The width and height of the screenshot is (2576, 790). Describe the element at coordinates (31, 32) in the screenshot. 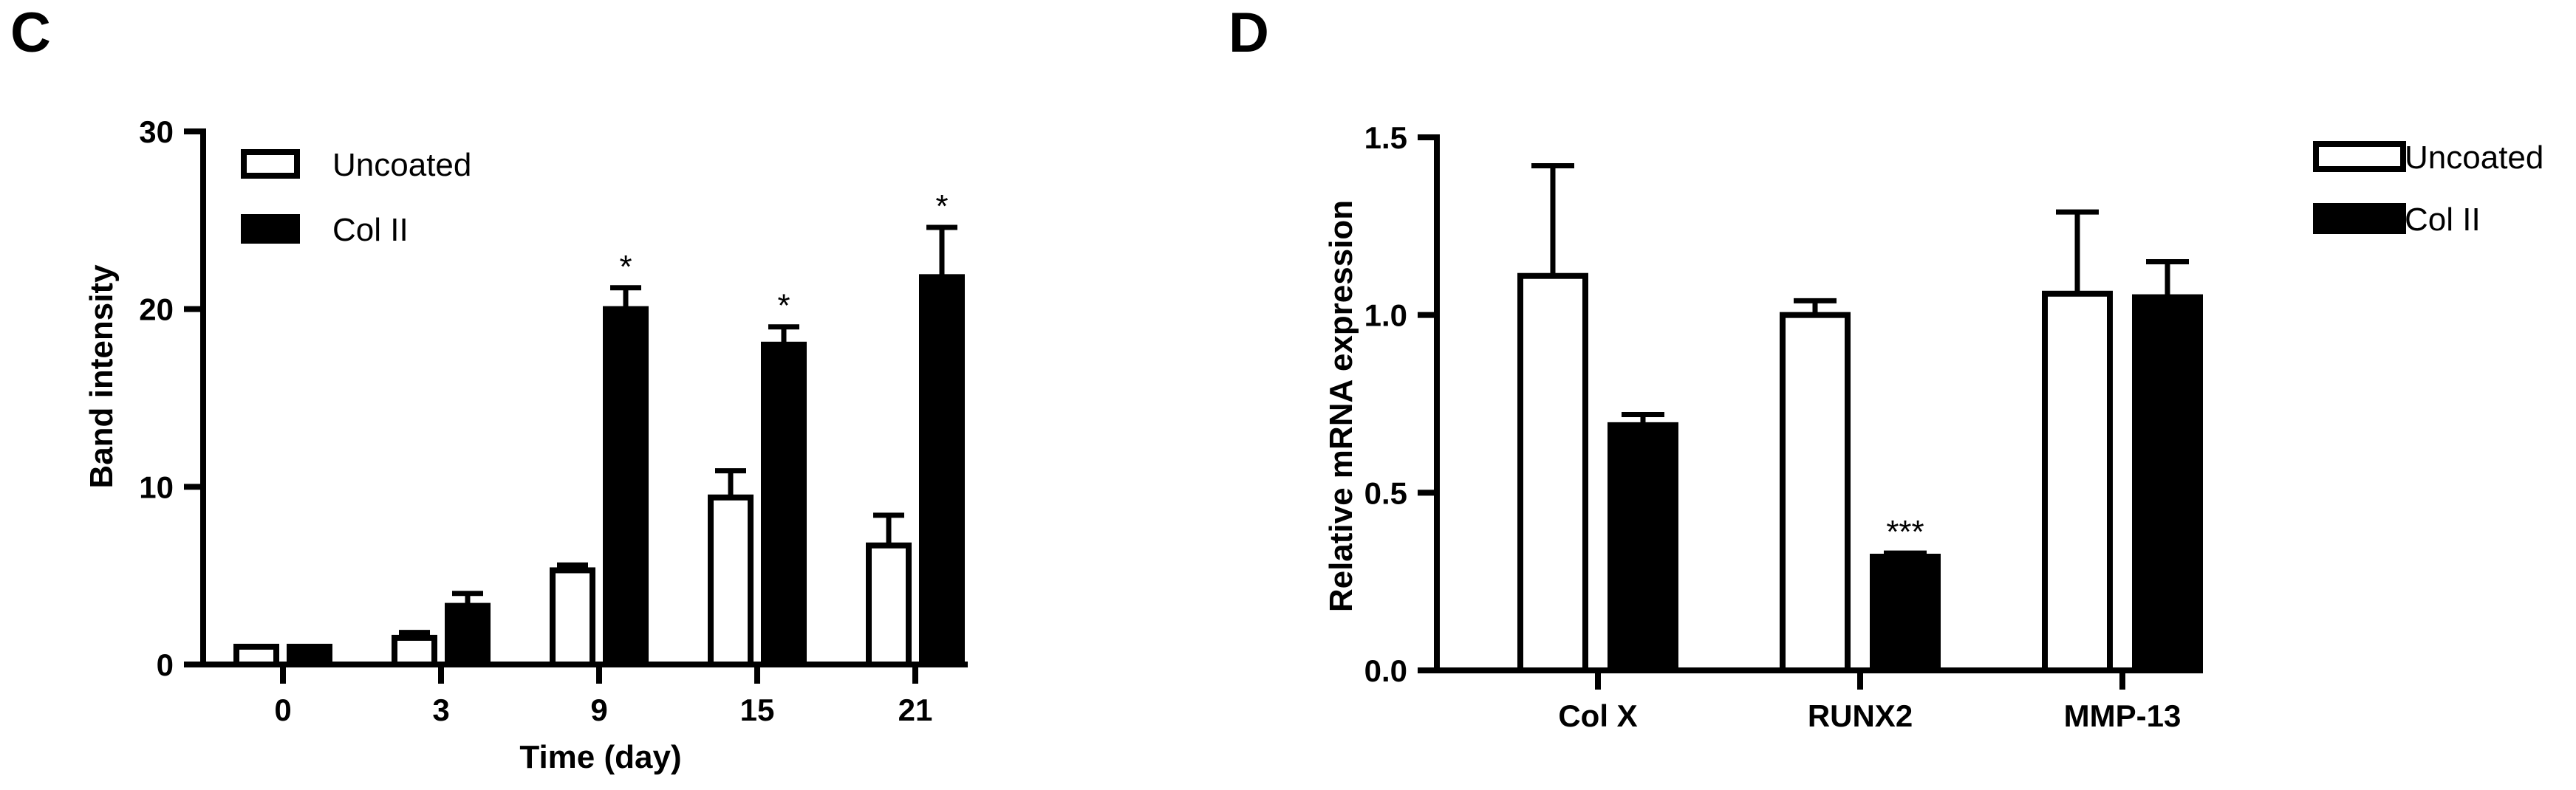

I see `panel-letter-c: C` at that location.